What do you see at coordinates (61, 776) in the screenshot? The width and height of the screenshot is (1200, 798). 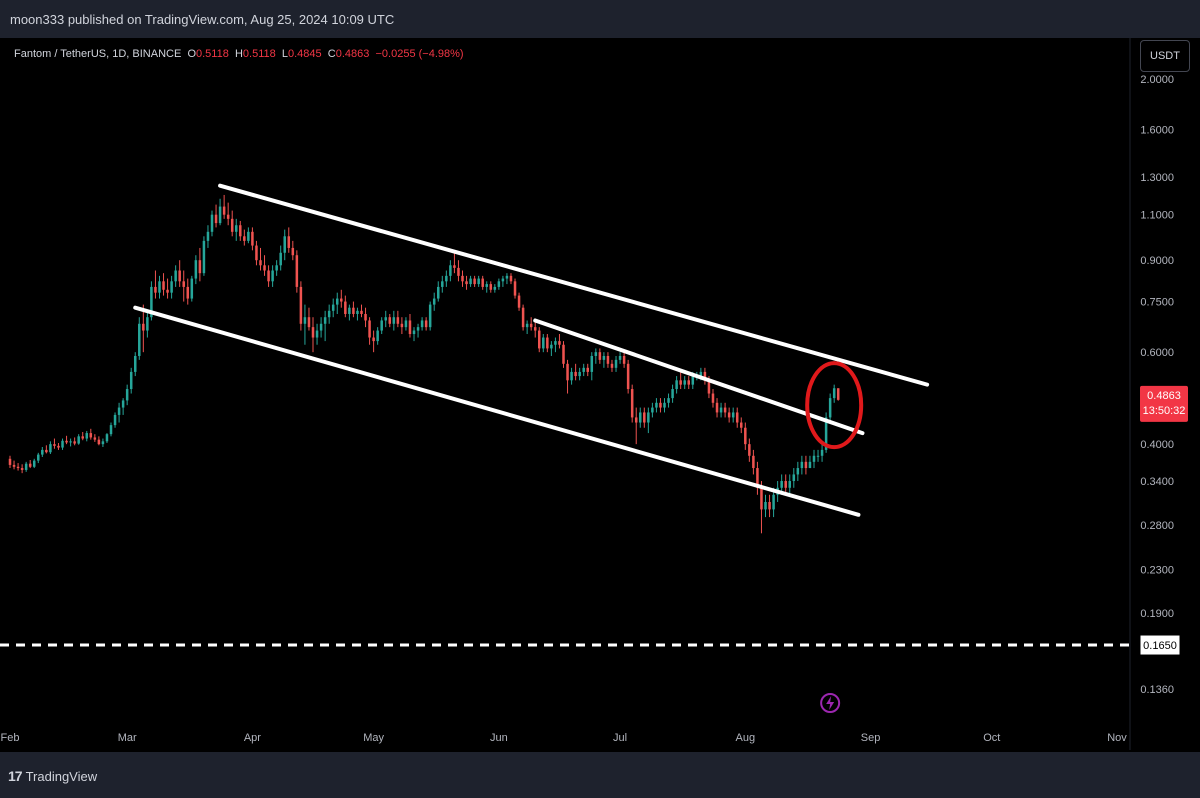 I see `tradingview-brand: TradingView` at bounding box center [61, 776].